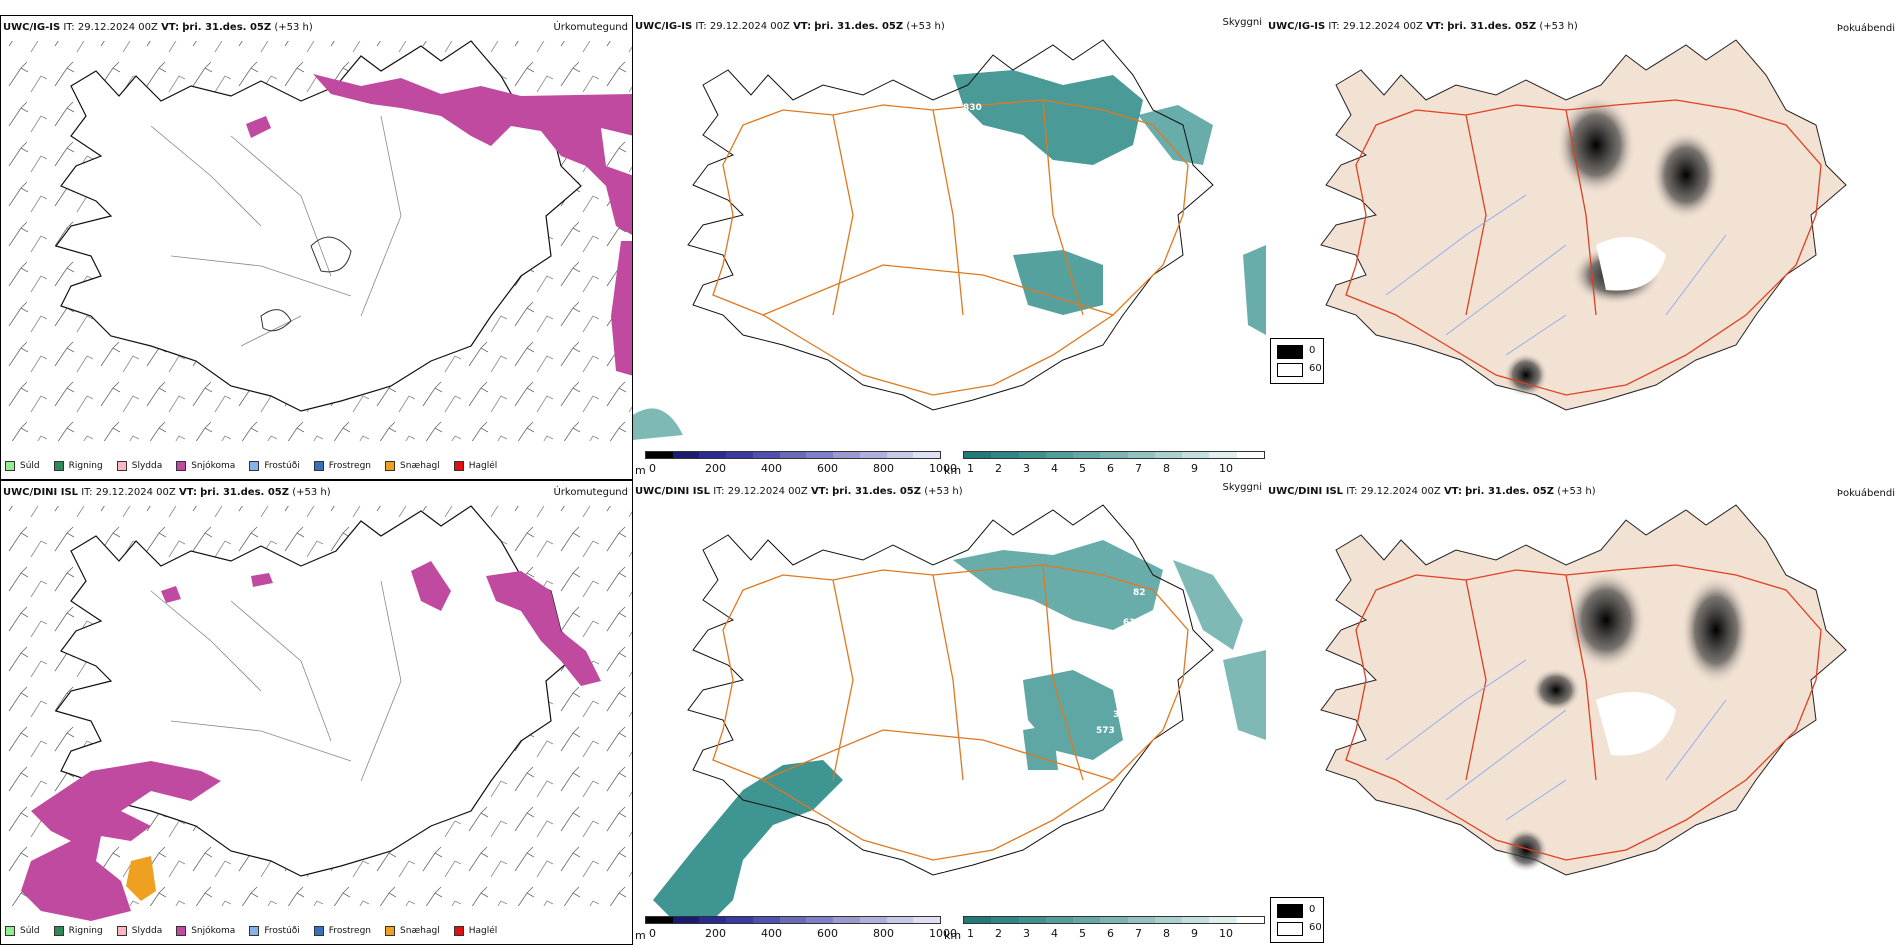  Describe the element at coordinates (1149, 700) in the screenshot. I see `station-label: 86` at that location.